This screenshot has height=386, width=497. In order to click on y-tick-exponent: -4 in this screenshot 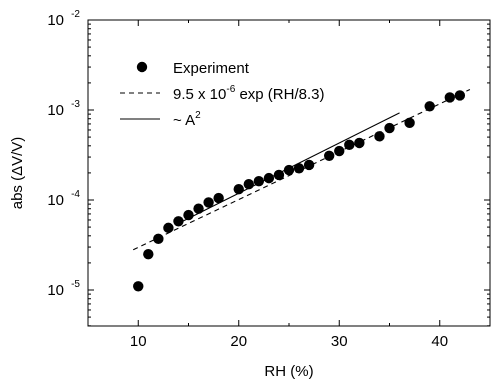, I will do `click(75, 194)`.